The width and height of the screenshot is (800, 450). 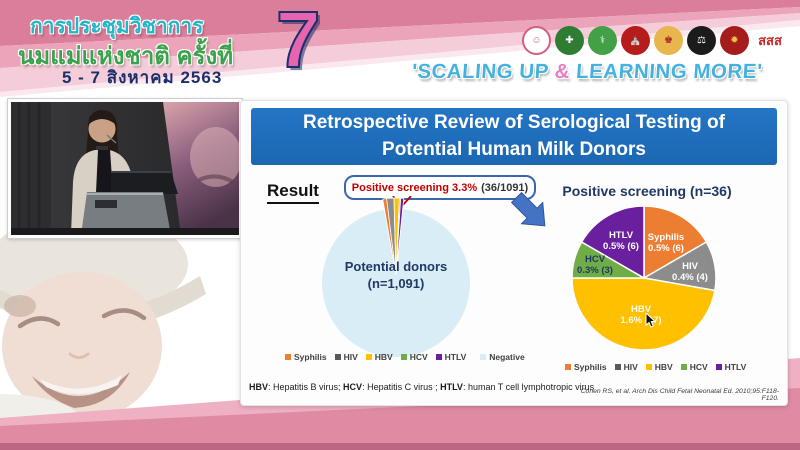 I want to click on callout-highlight: Positive screening 3.3%, so click(x=414, y=187).